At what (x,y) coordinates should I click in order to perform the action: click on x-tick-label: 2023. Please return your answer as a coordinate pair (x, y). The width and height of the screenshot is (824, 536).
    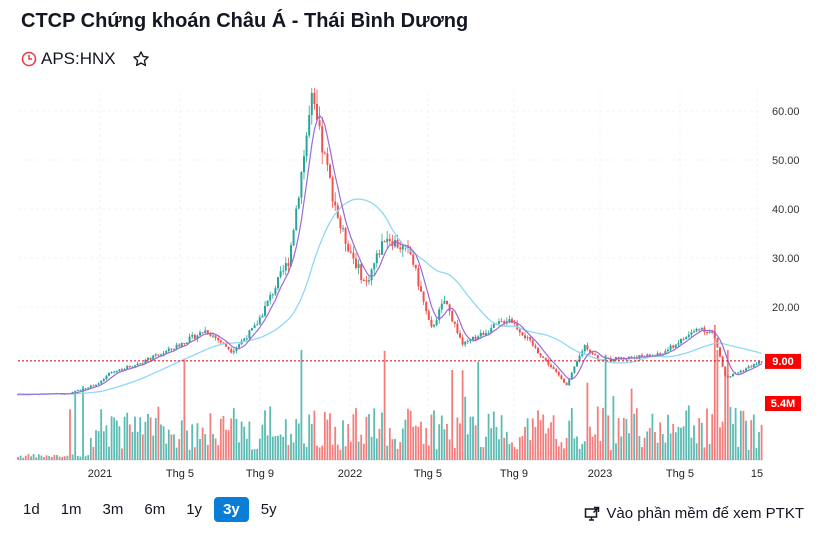
    Looking at the image, I should click on (600, 474).